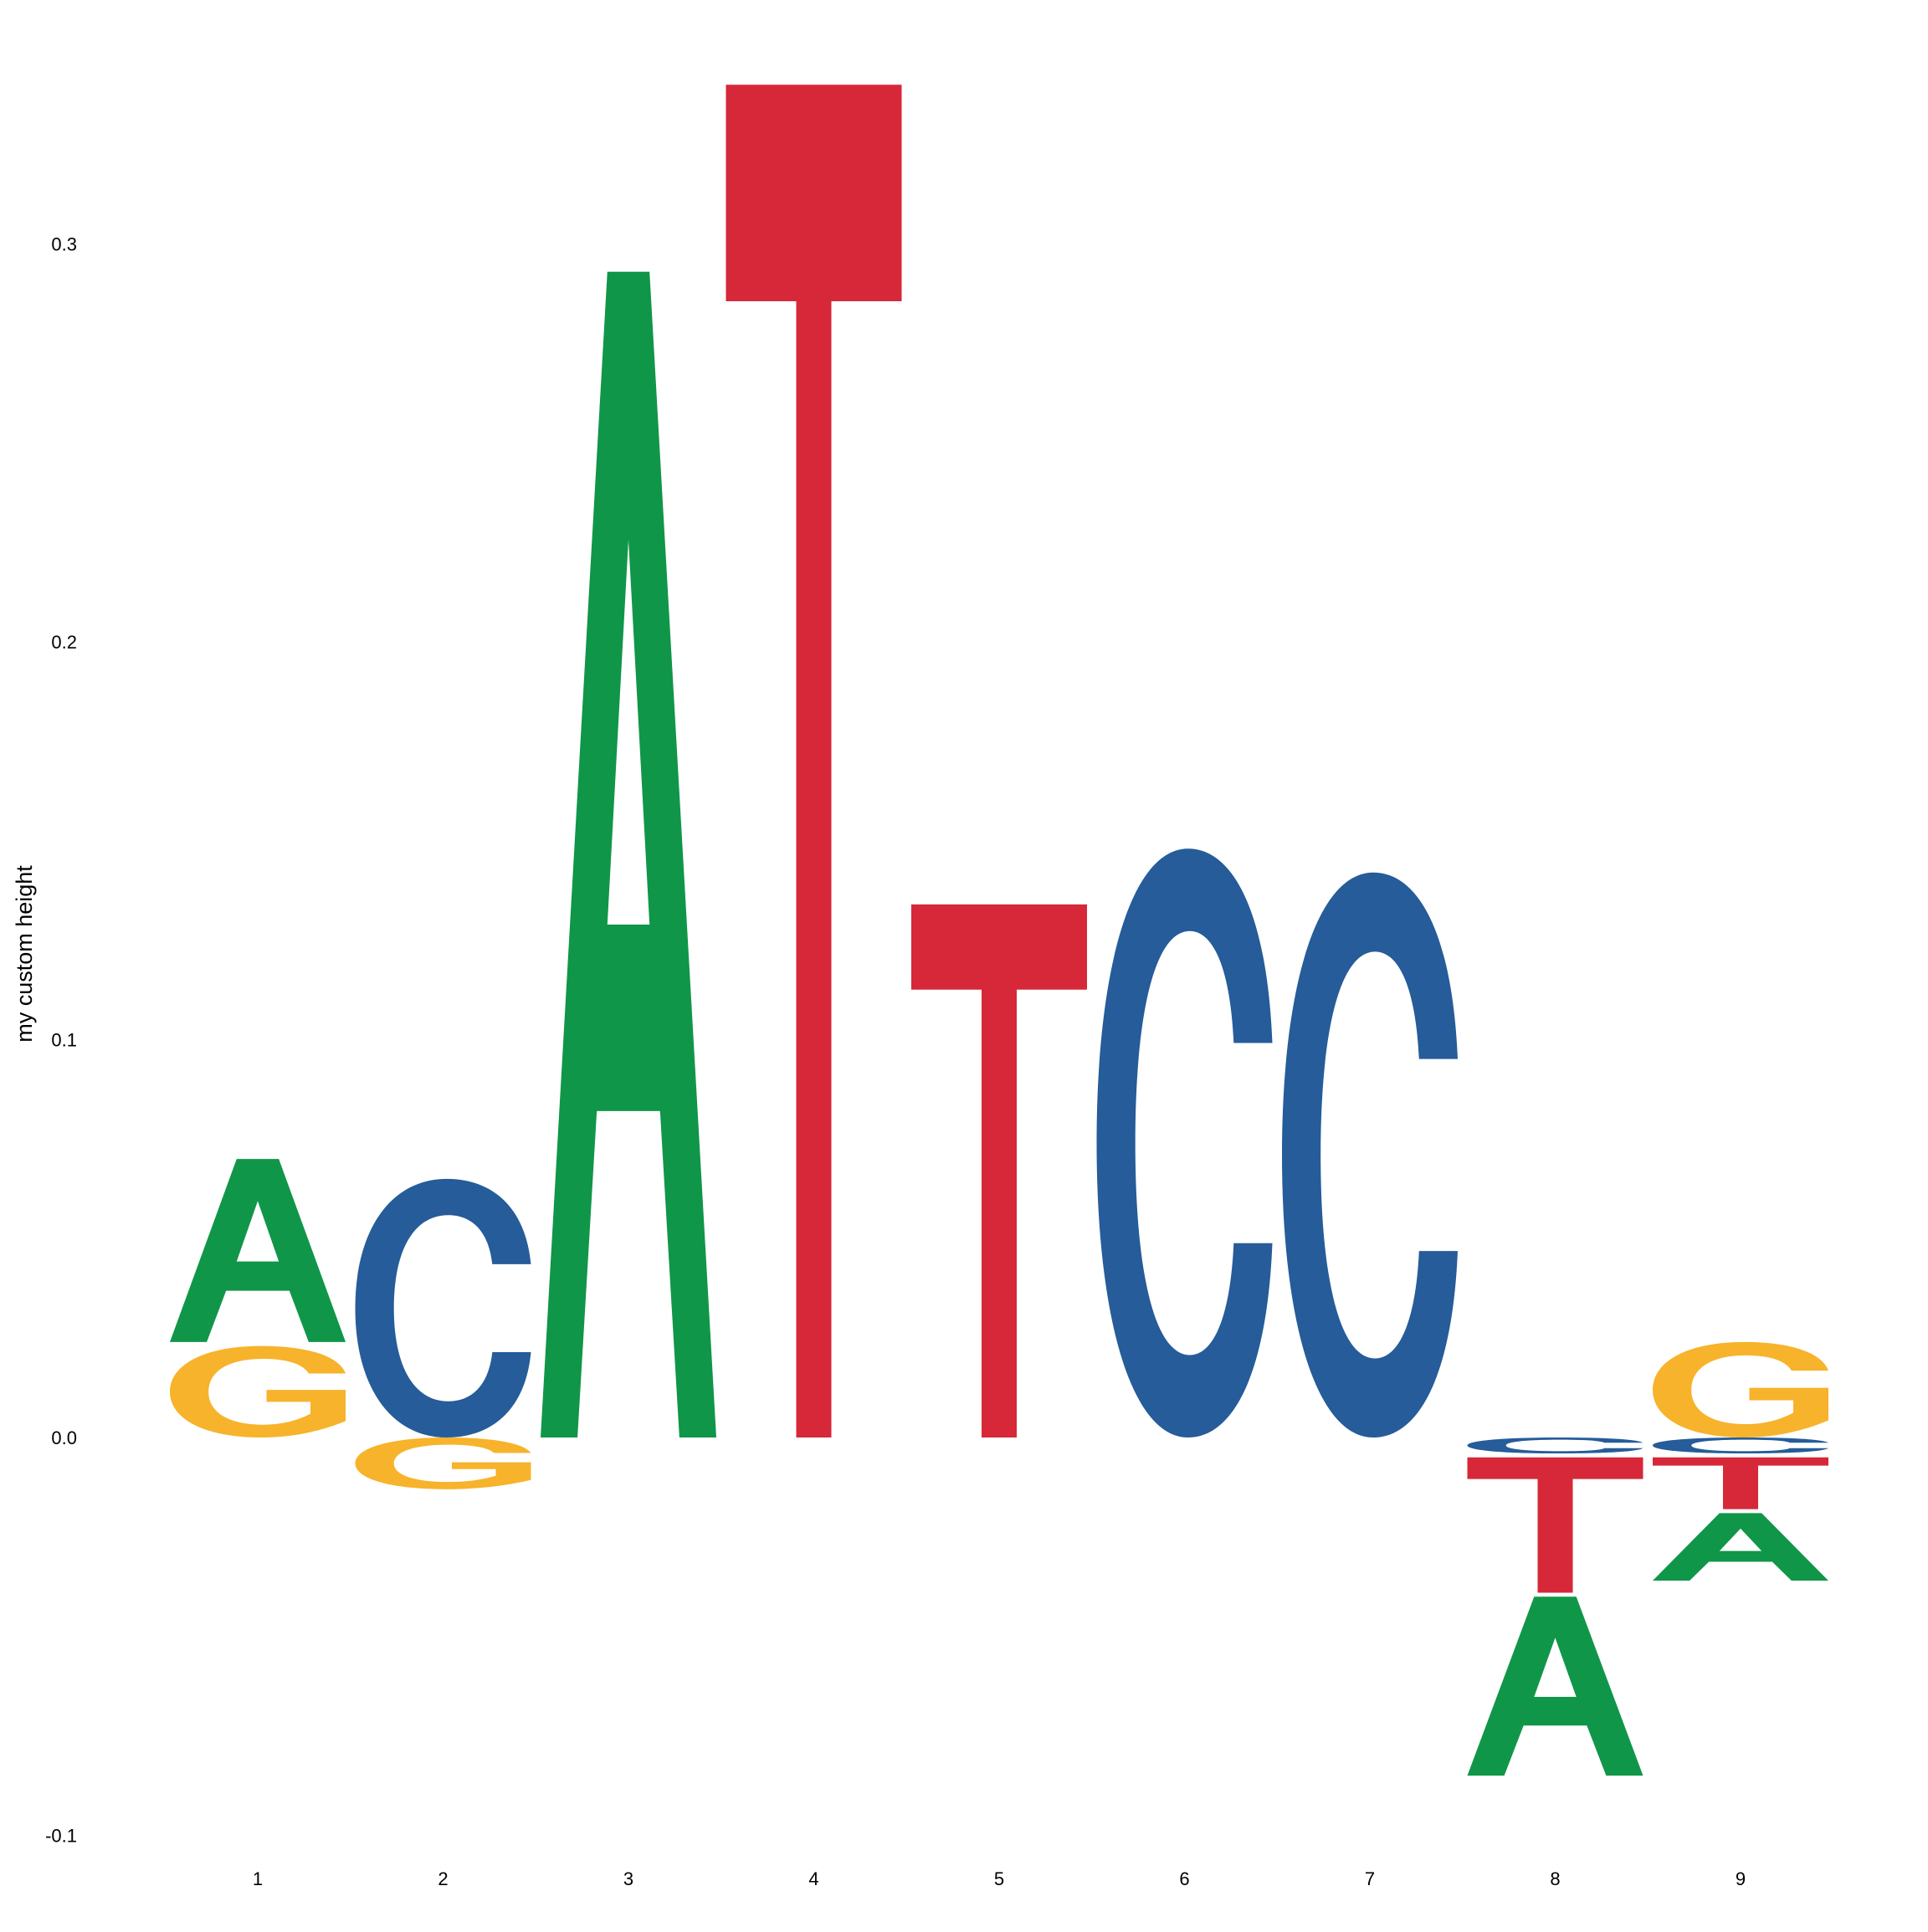  I want to click on x-tick-label: 4, so click(813, 1878).